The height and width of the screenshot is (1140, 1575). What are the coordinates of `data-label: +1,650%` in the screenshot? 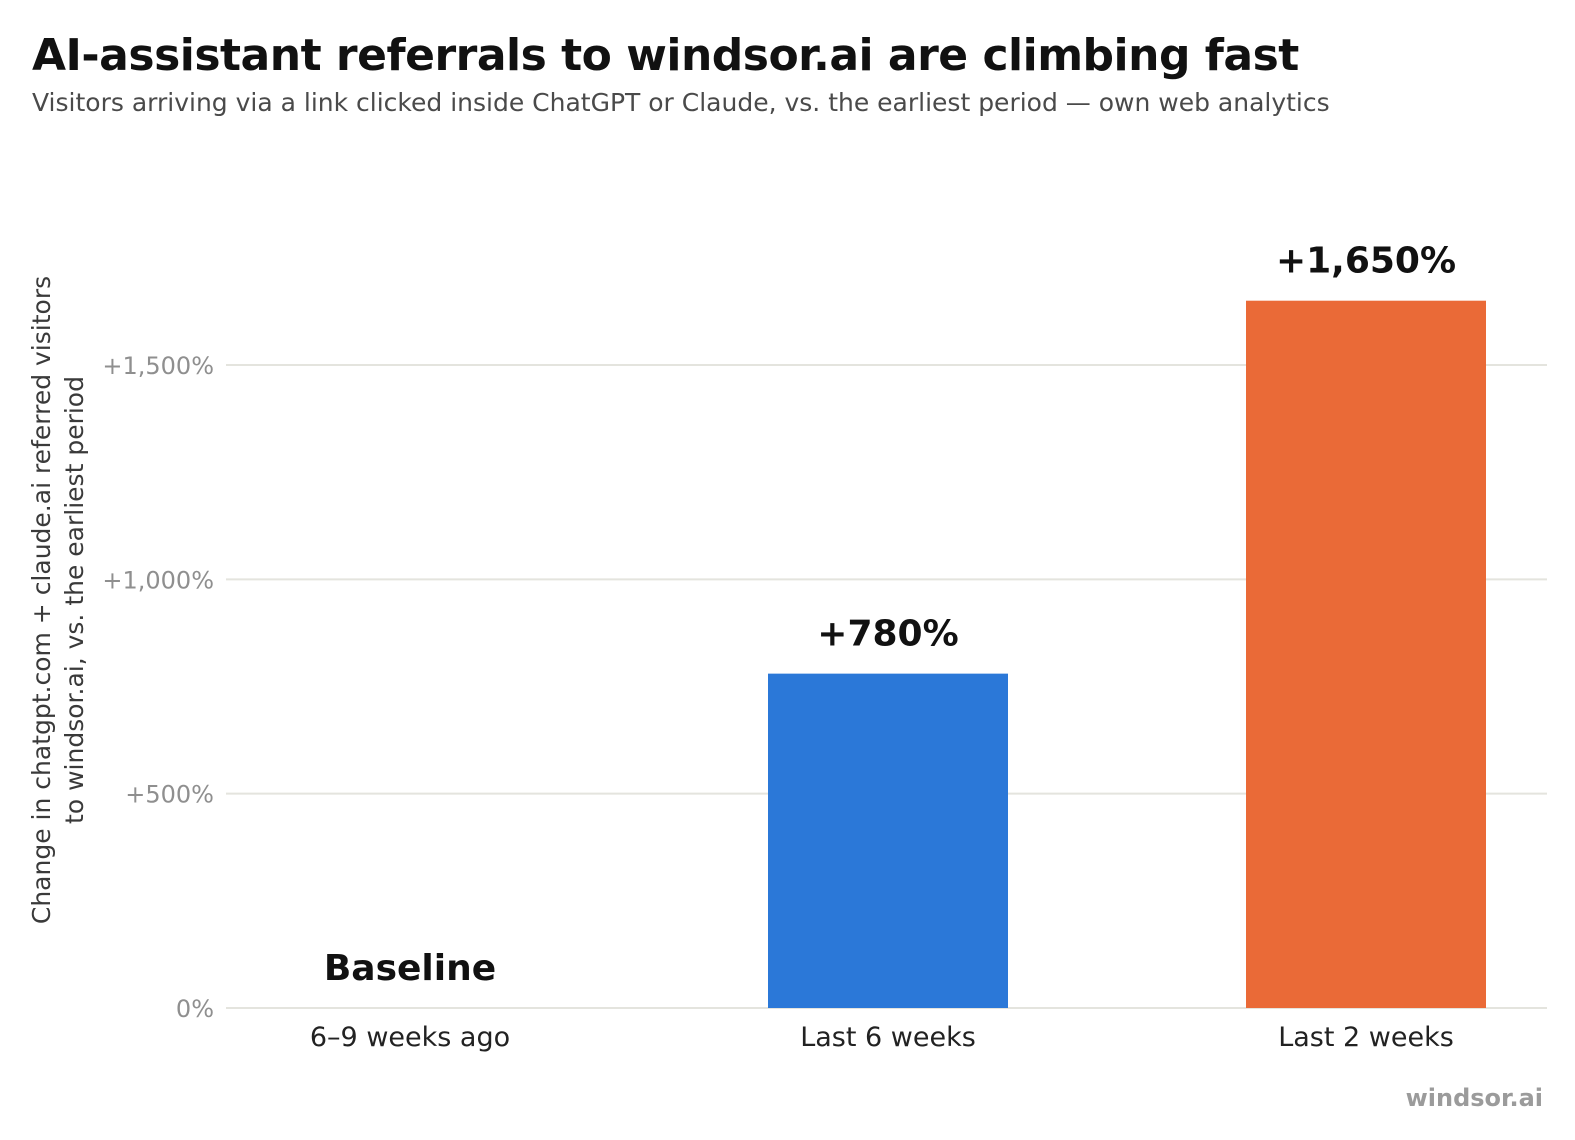 It's located at (1366, 261).